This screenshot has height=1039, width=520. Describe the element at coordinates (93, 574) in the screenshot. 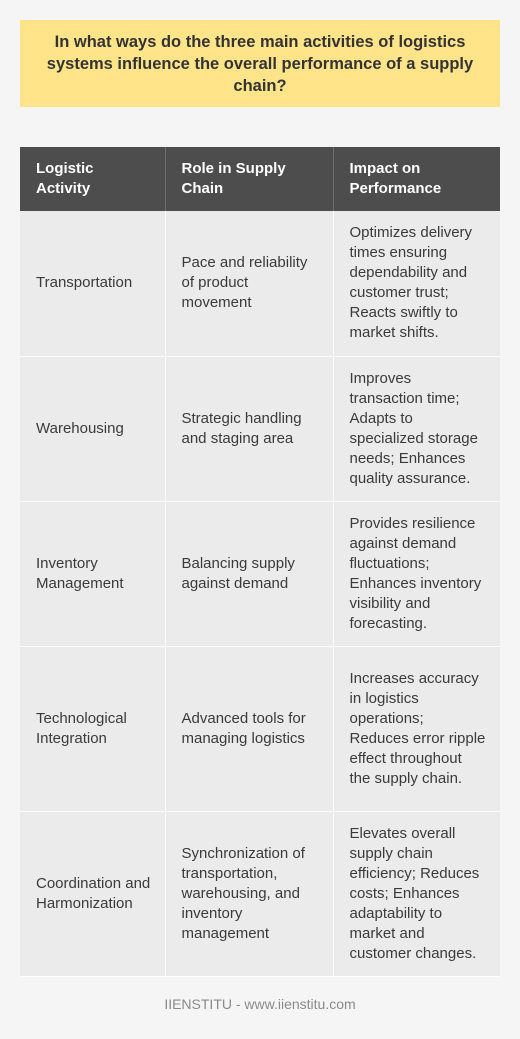

I see `cell-activity: Inventory Management` at that location.